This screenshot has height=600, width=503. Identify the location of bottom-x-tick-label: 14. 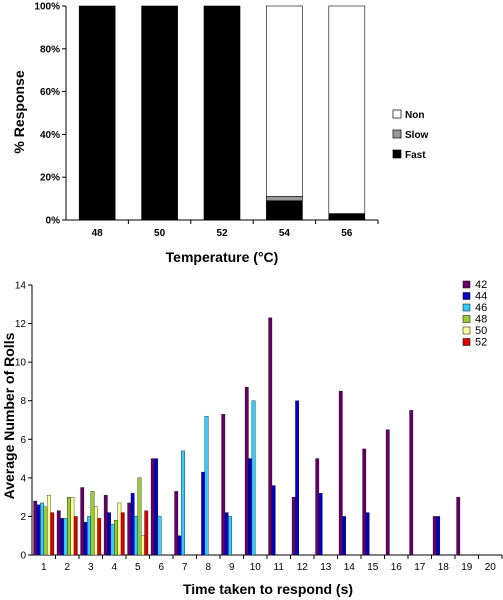
(350, 567).